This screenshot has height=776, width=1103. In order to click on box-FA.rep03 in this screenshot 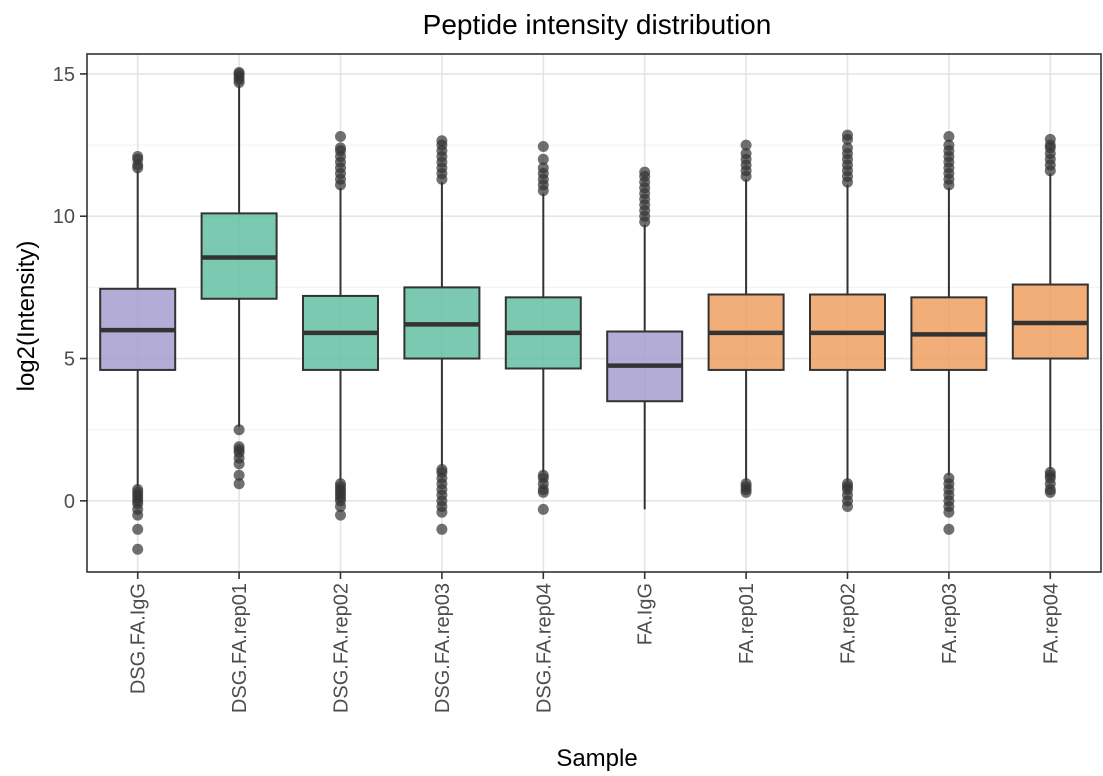, I will do `click(949, 333)`.